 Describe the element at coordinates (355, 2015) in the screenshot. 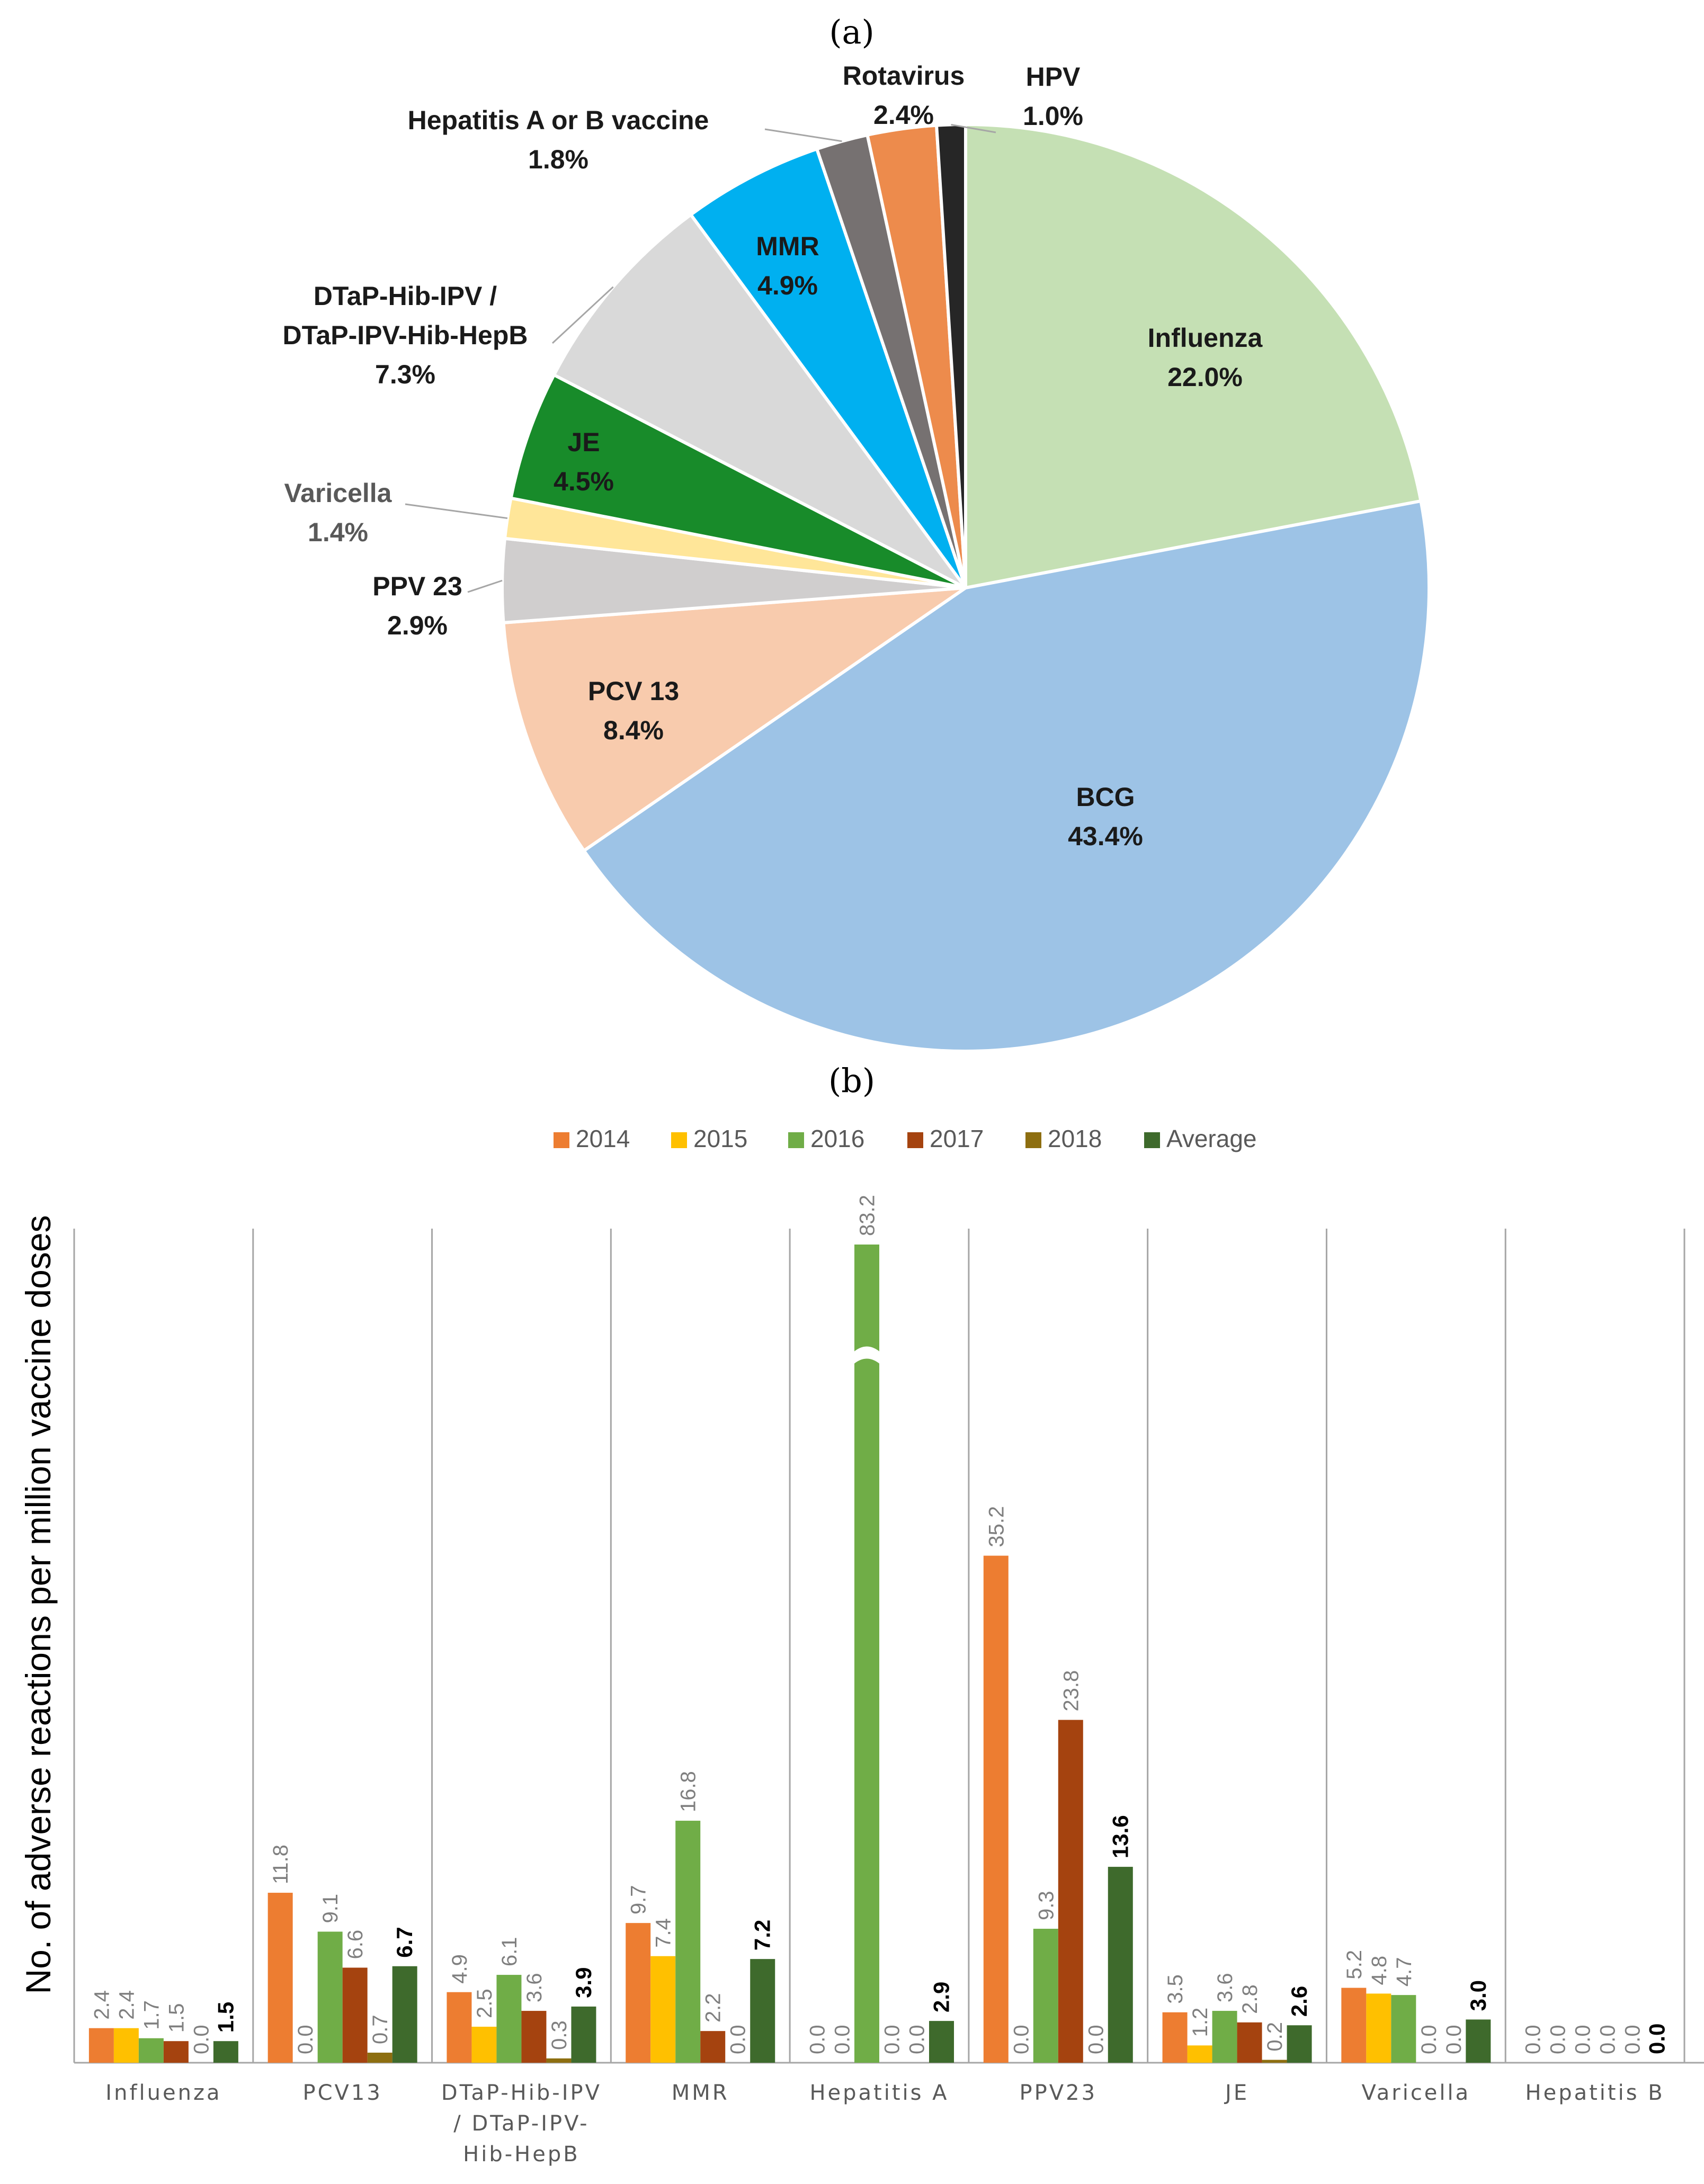

I see `bar-pcv13-2017` at that location.